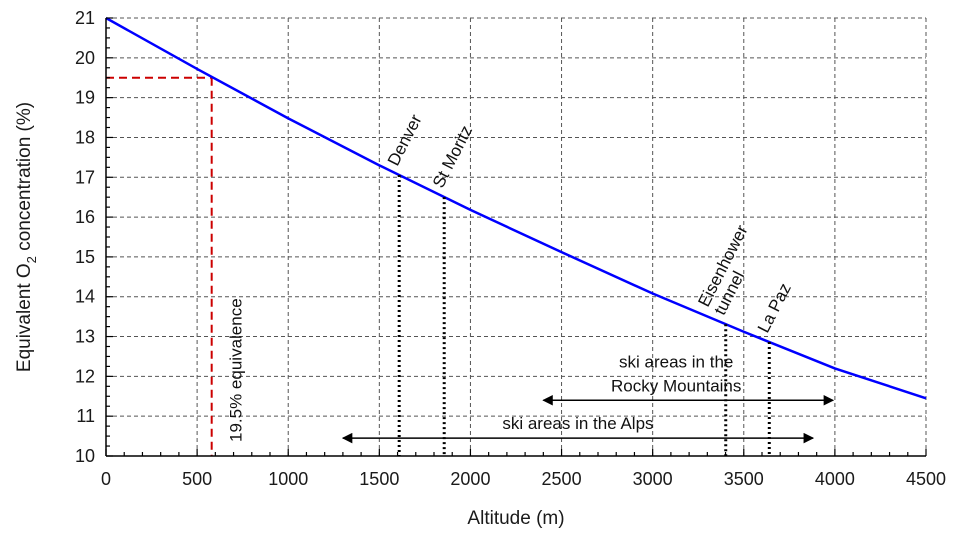 The height and width of the screenshot is (540, 958). Describe the element at coordinates (85, 376) in the screenshot. I see `y-tick-label: 12` at that location.